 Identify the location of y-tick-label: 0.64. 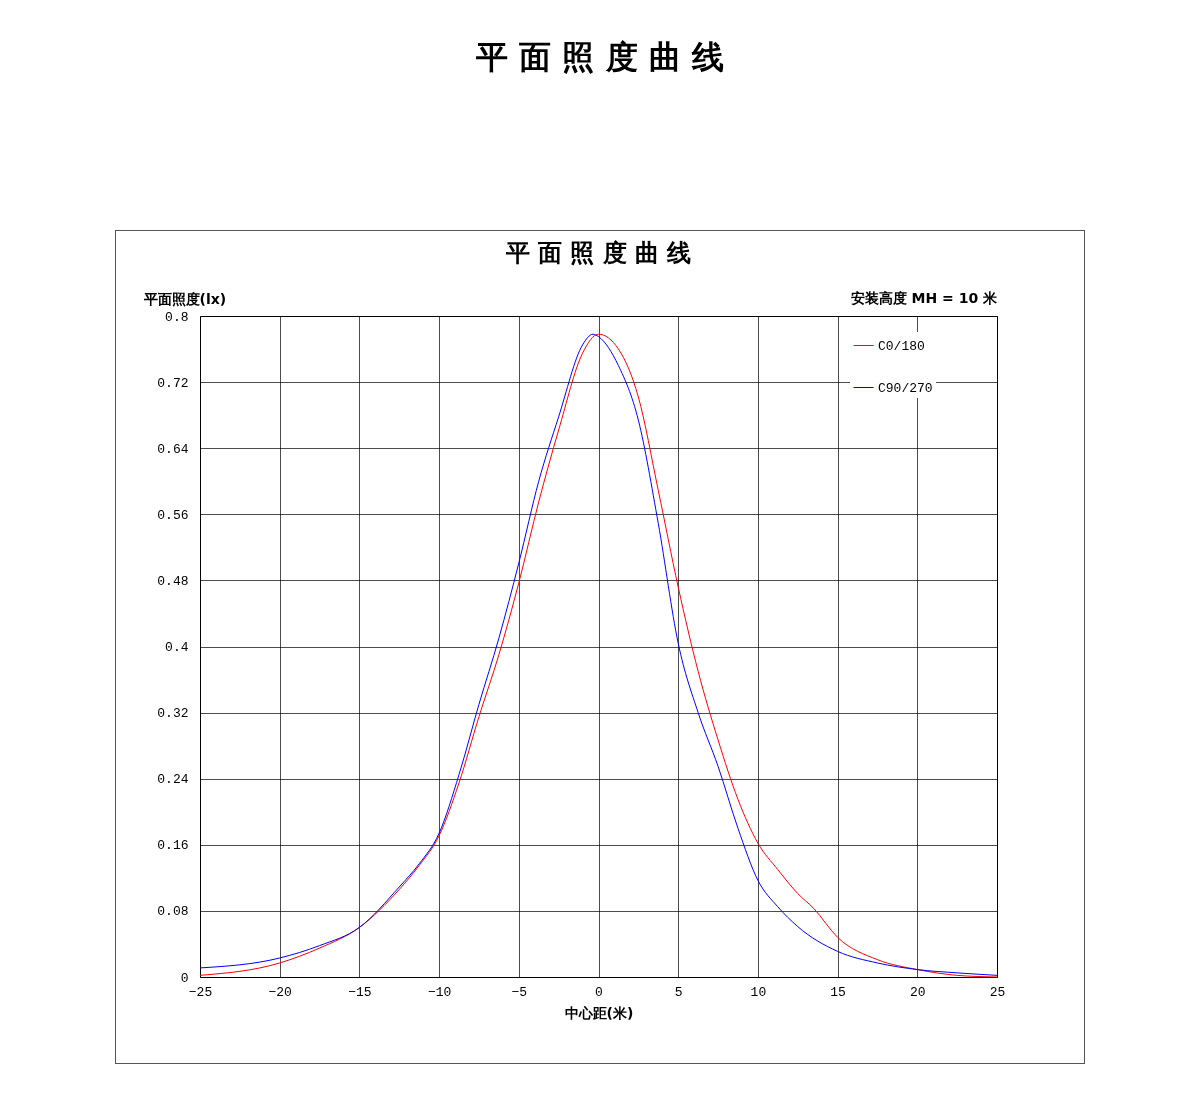
(173, 449).